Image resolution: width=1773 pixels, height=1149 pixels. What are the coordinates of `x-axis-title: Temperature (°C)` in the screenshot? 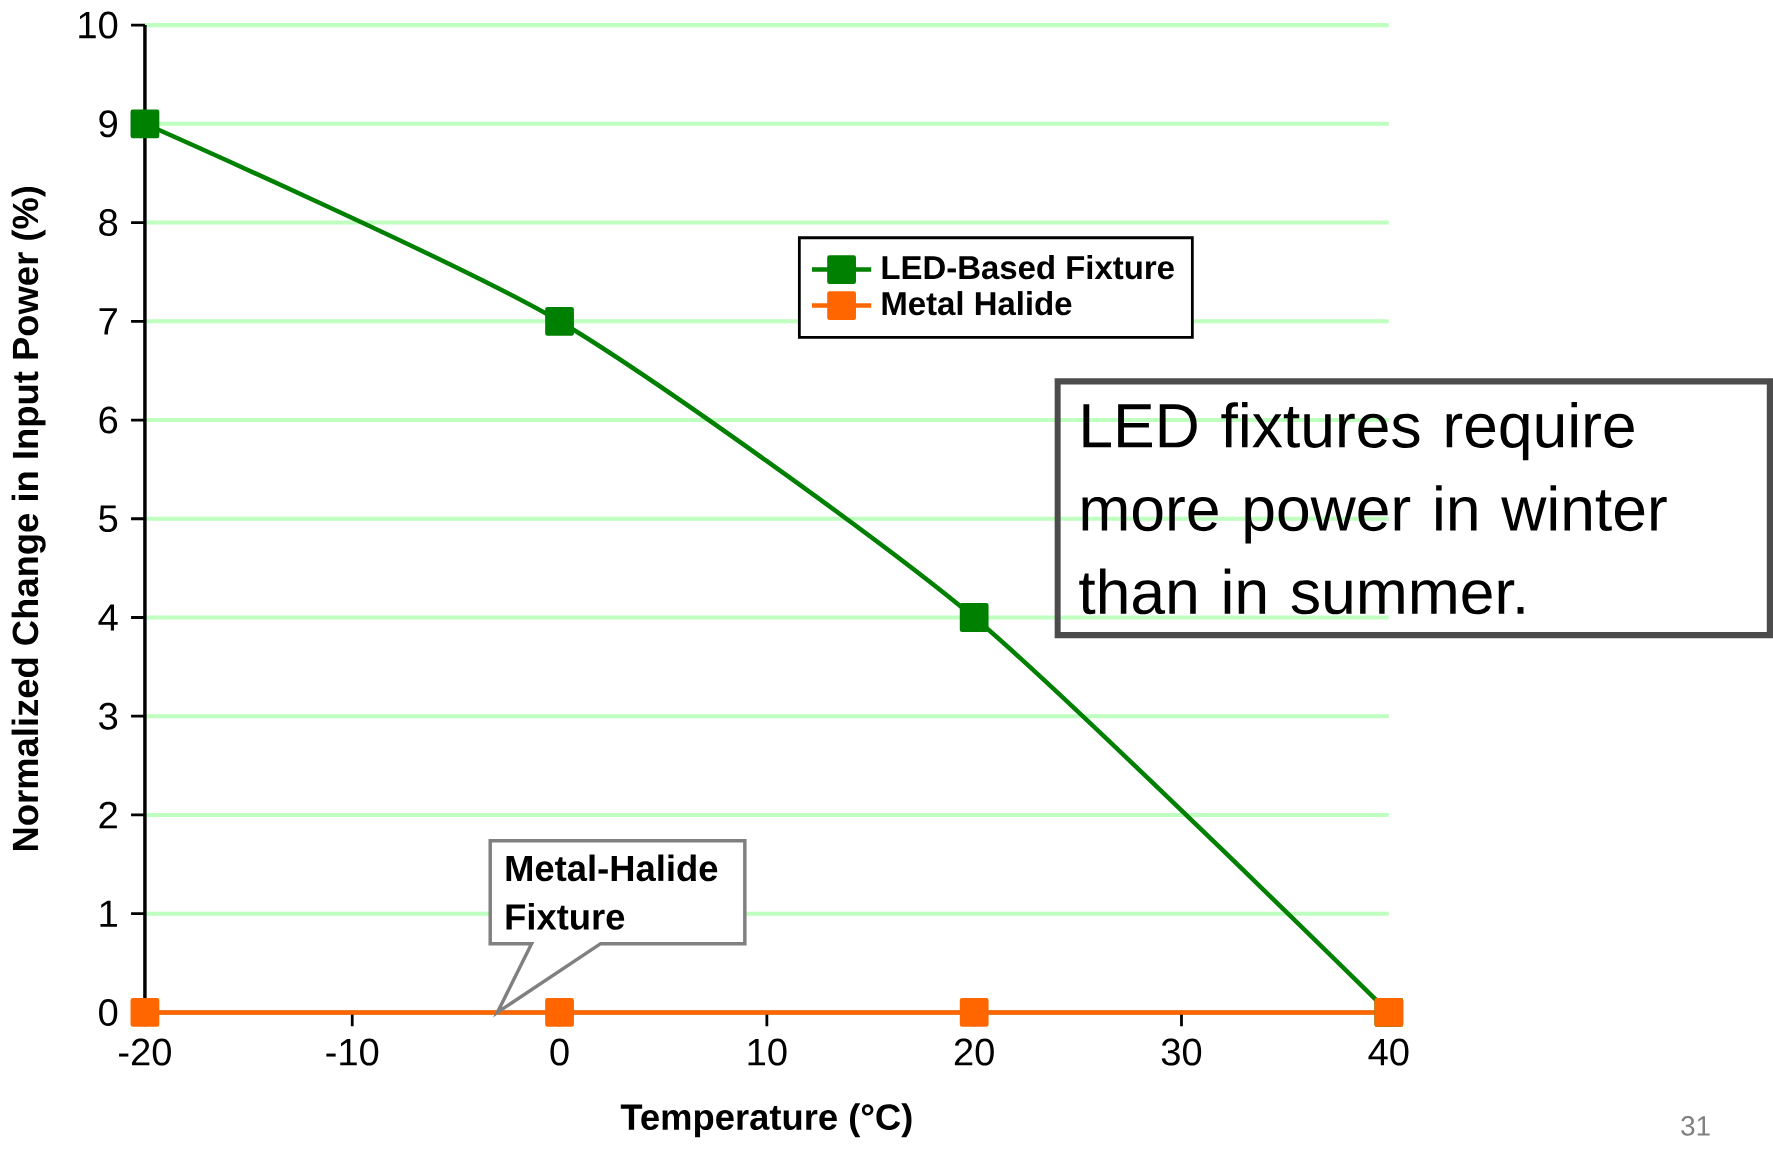 It's located at (766, 1120).